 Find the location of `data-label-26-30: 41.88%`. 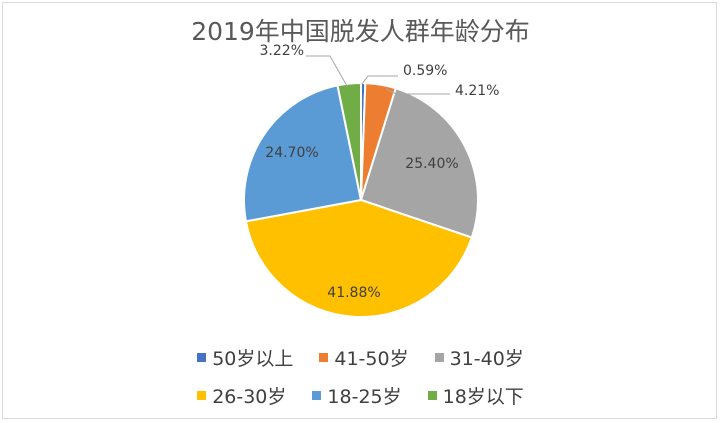

data-label-26-30: 41.88% is located at coordinates (353, 293).